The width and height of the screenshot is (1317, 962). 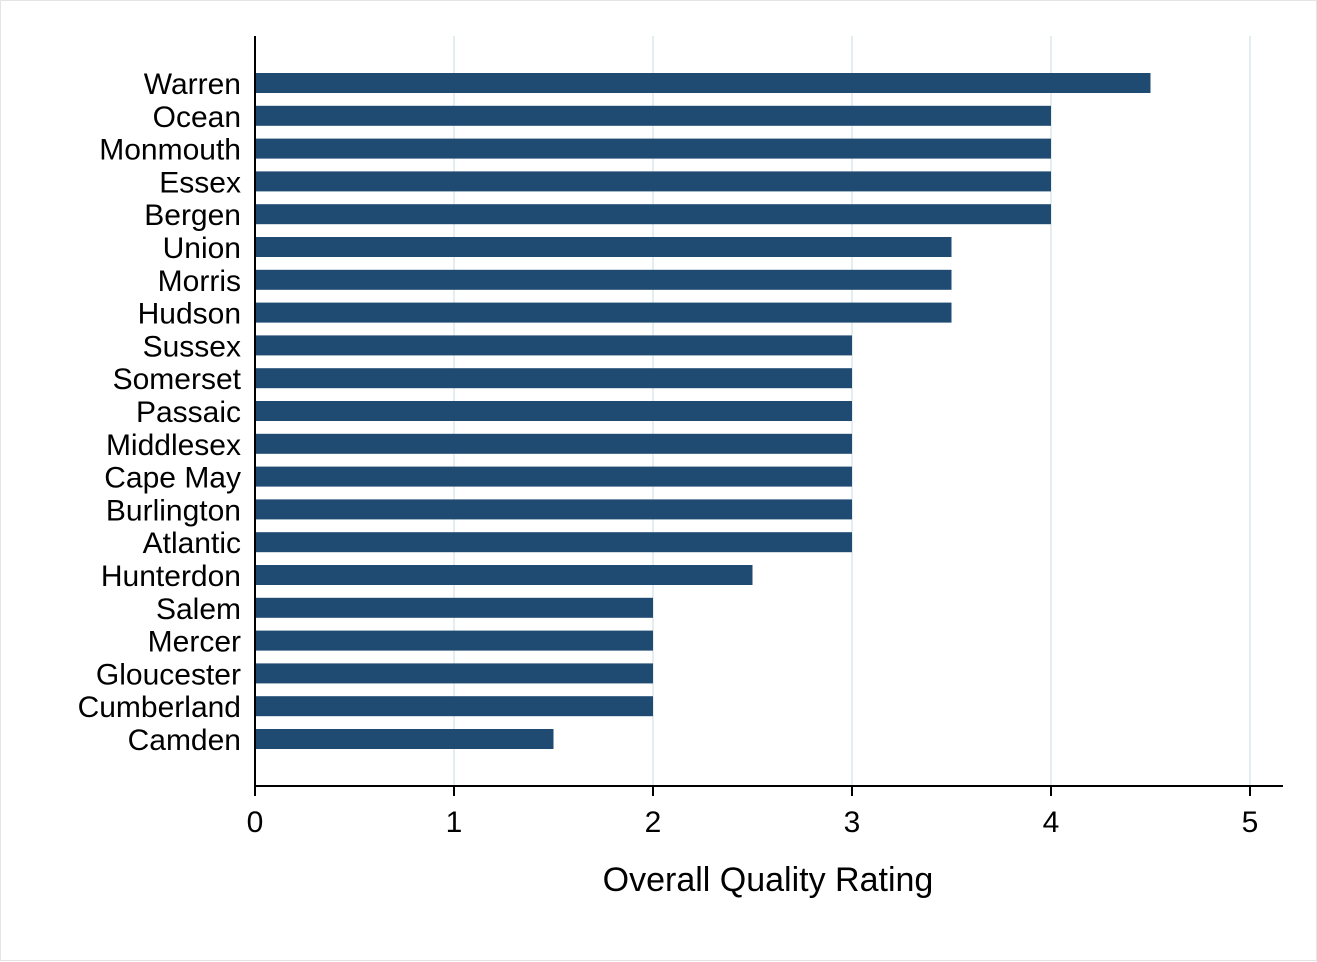 I want to click on bar-somerset, so click(x=553, y=378).